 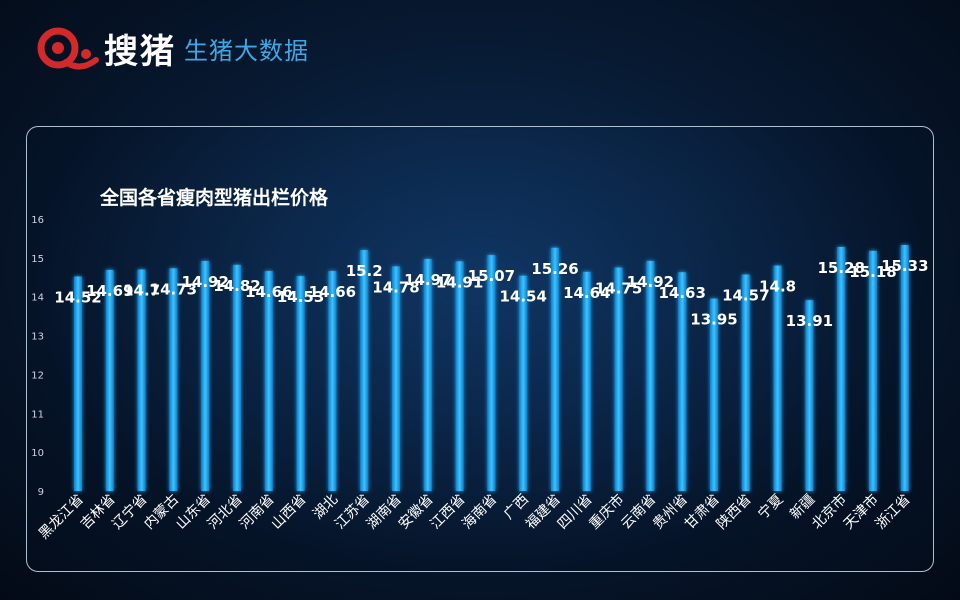 I want to click on y-tick-label: 16, so click(x=37, y=220).